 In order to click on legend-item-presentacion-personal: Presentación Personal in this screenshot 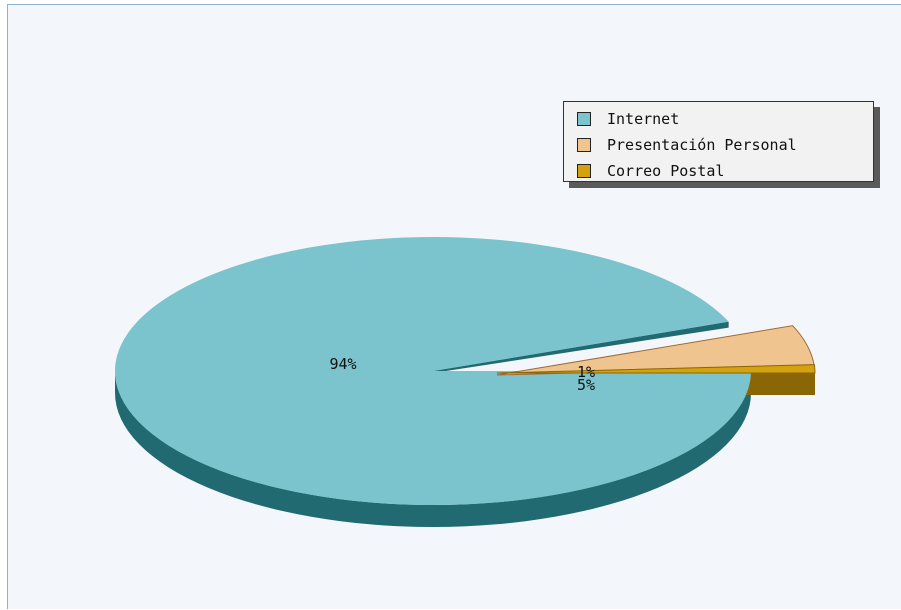, I will do `click(718, 145)`.